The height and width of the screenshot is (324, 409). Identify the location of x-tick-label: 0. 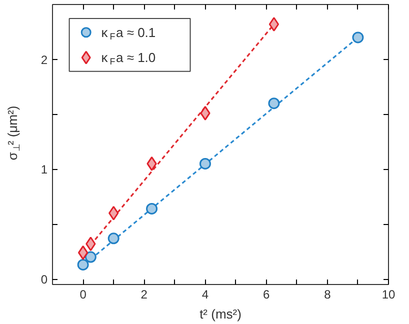
(83, 295).